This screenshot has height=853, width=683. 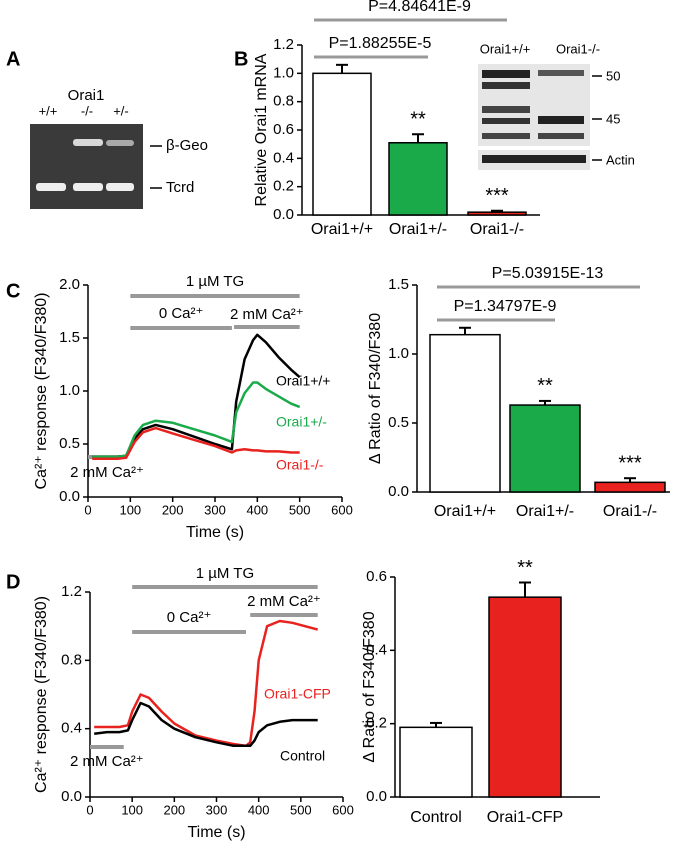 I want to click on blot-marker: 50, so click(x=613, y=75).